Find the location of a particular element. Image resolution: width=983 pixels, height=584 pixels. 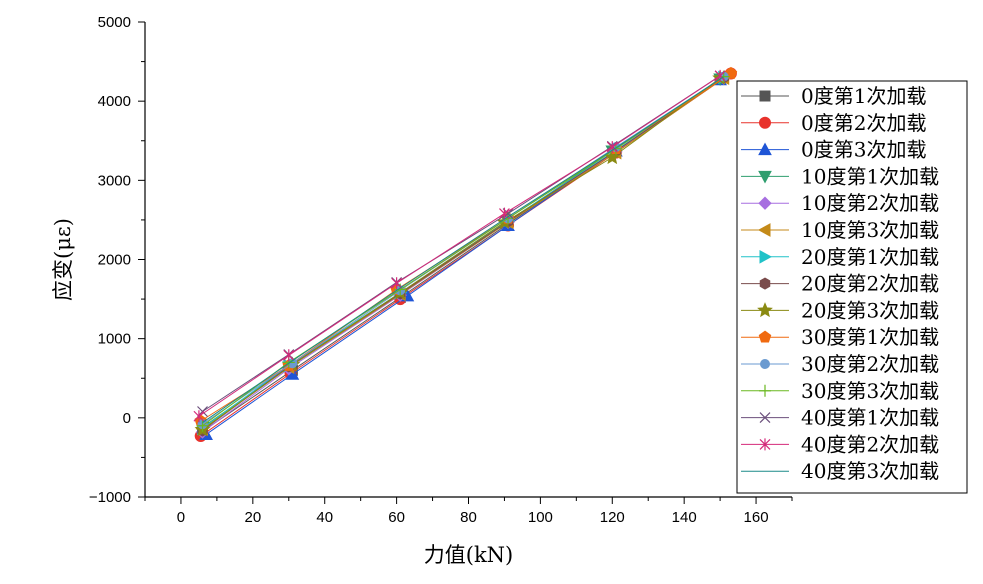

legend-label: 10度第3次加载 is located at coordinates (870, 230).